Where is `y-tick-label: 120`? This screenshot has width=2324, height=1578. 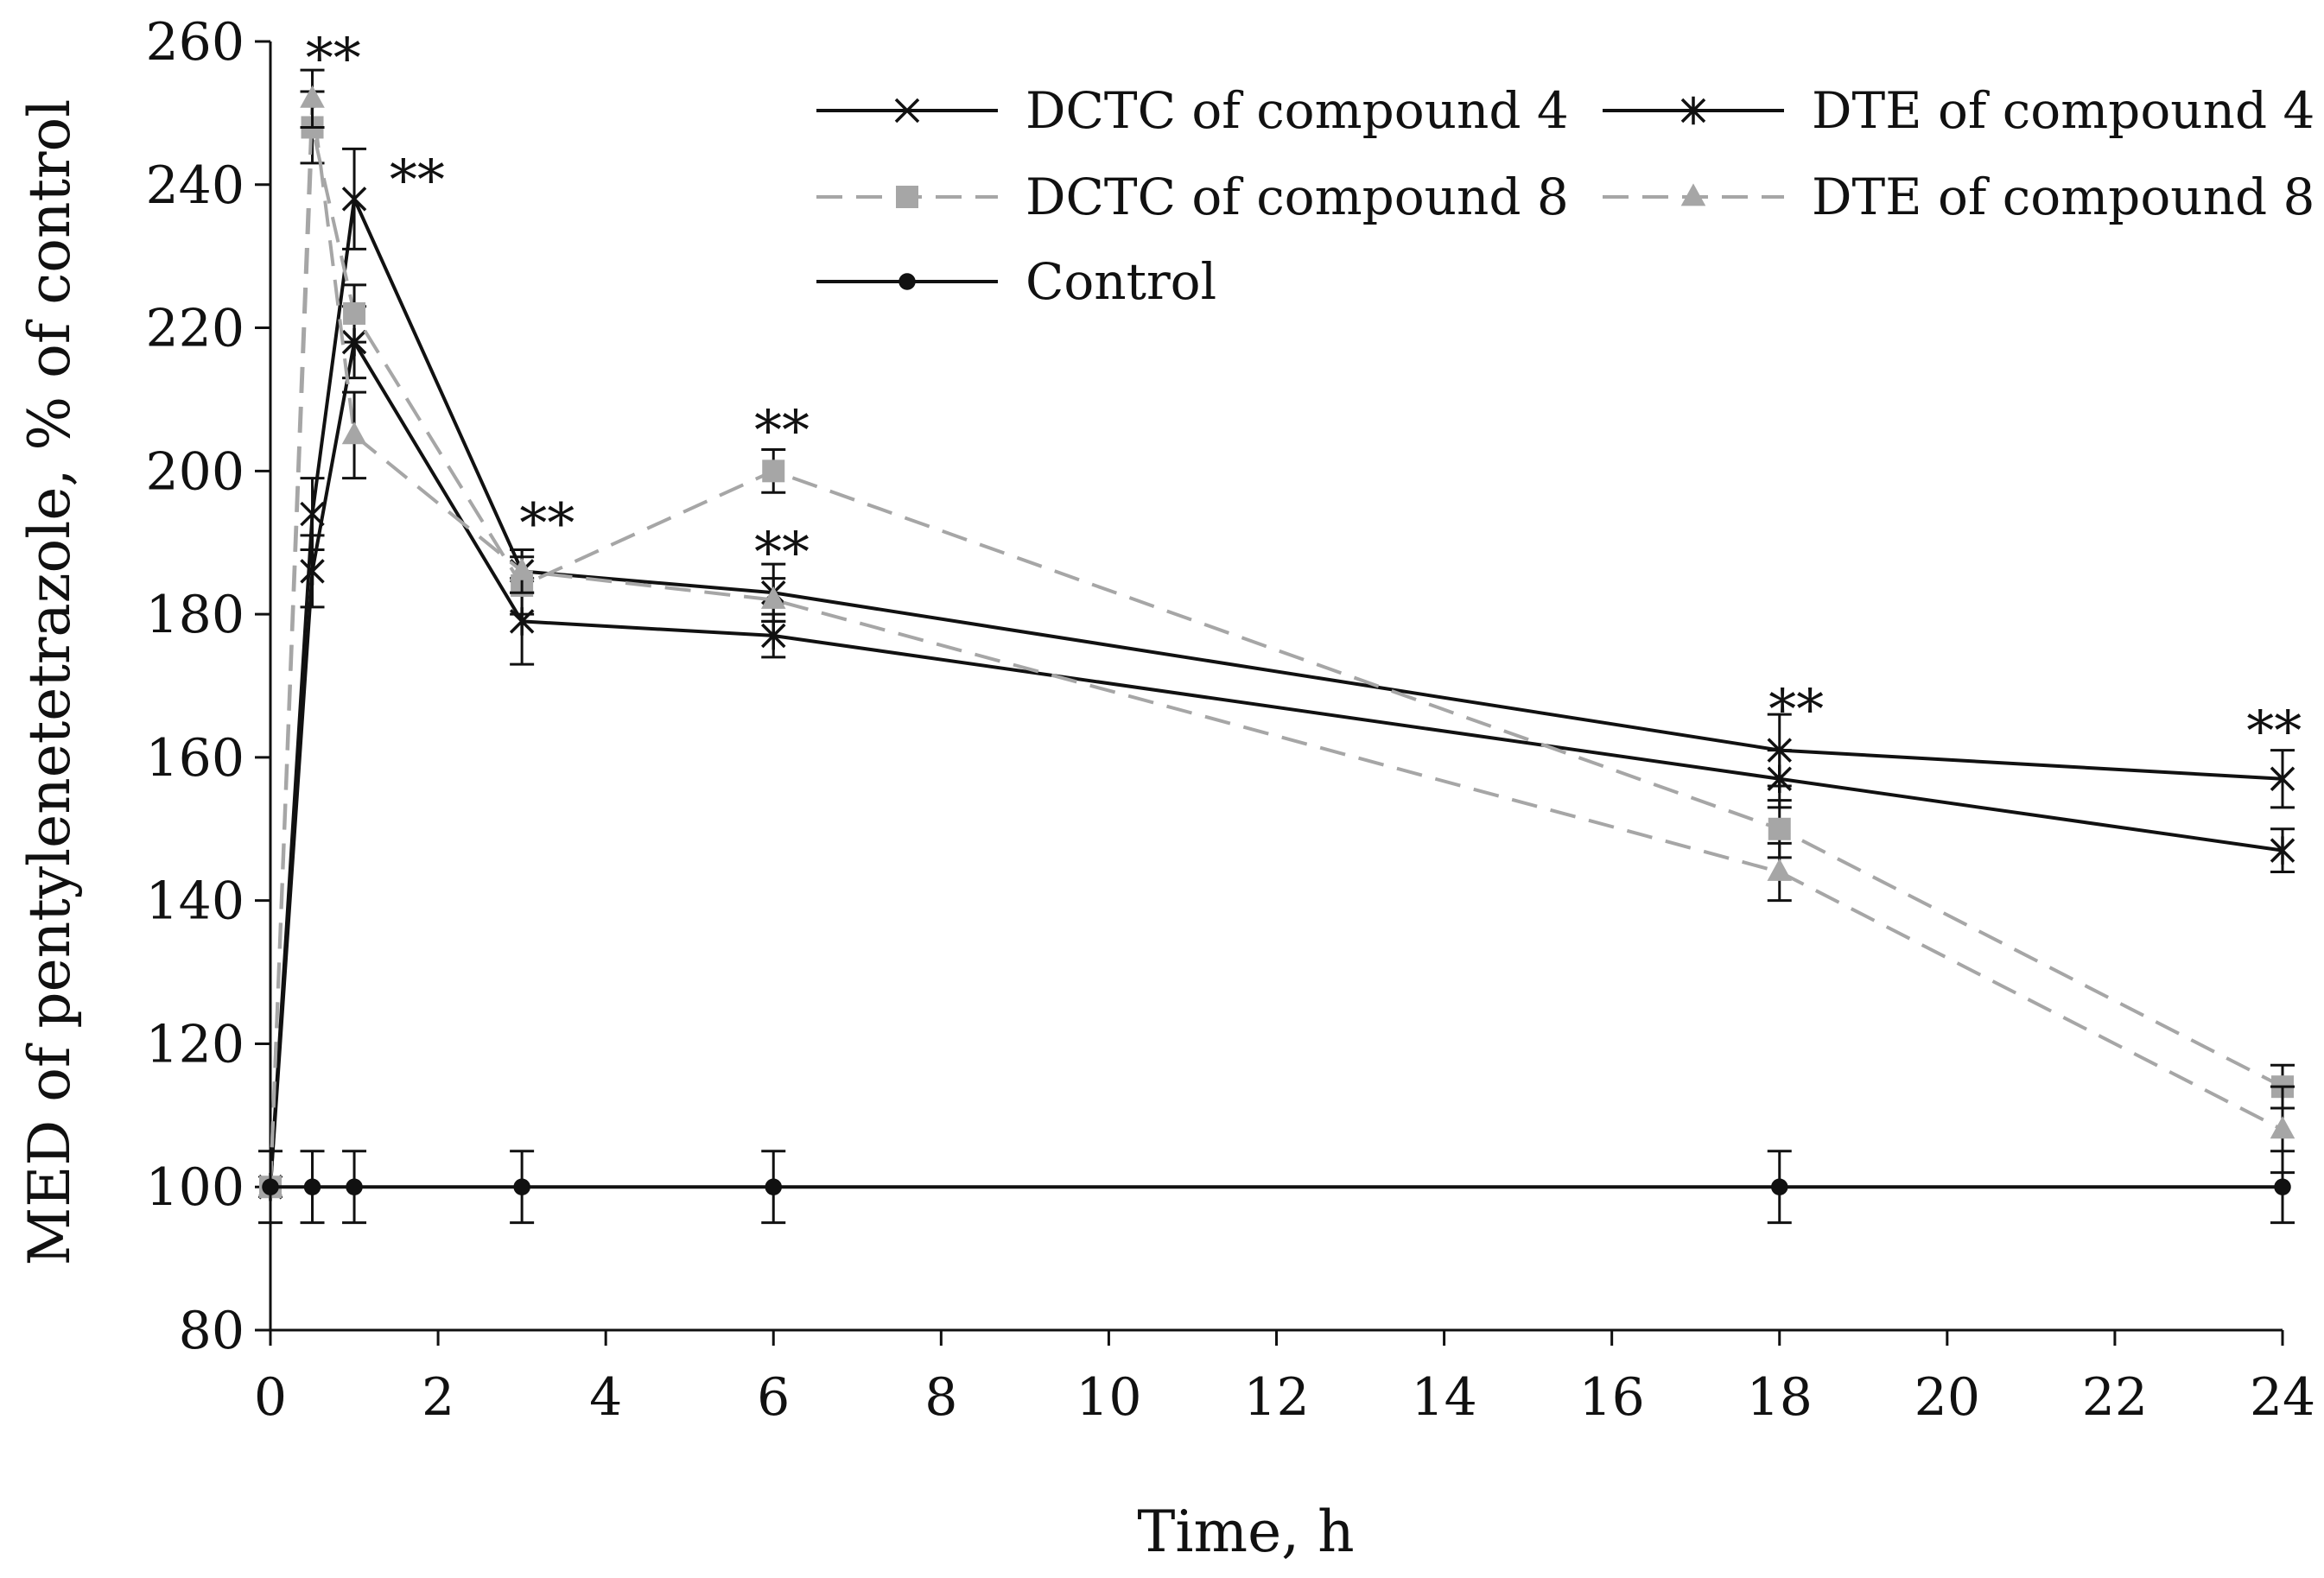
y-tick-label: 120 is located at coordinates (194, 1044).